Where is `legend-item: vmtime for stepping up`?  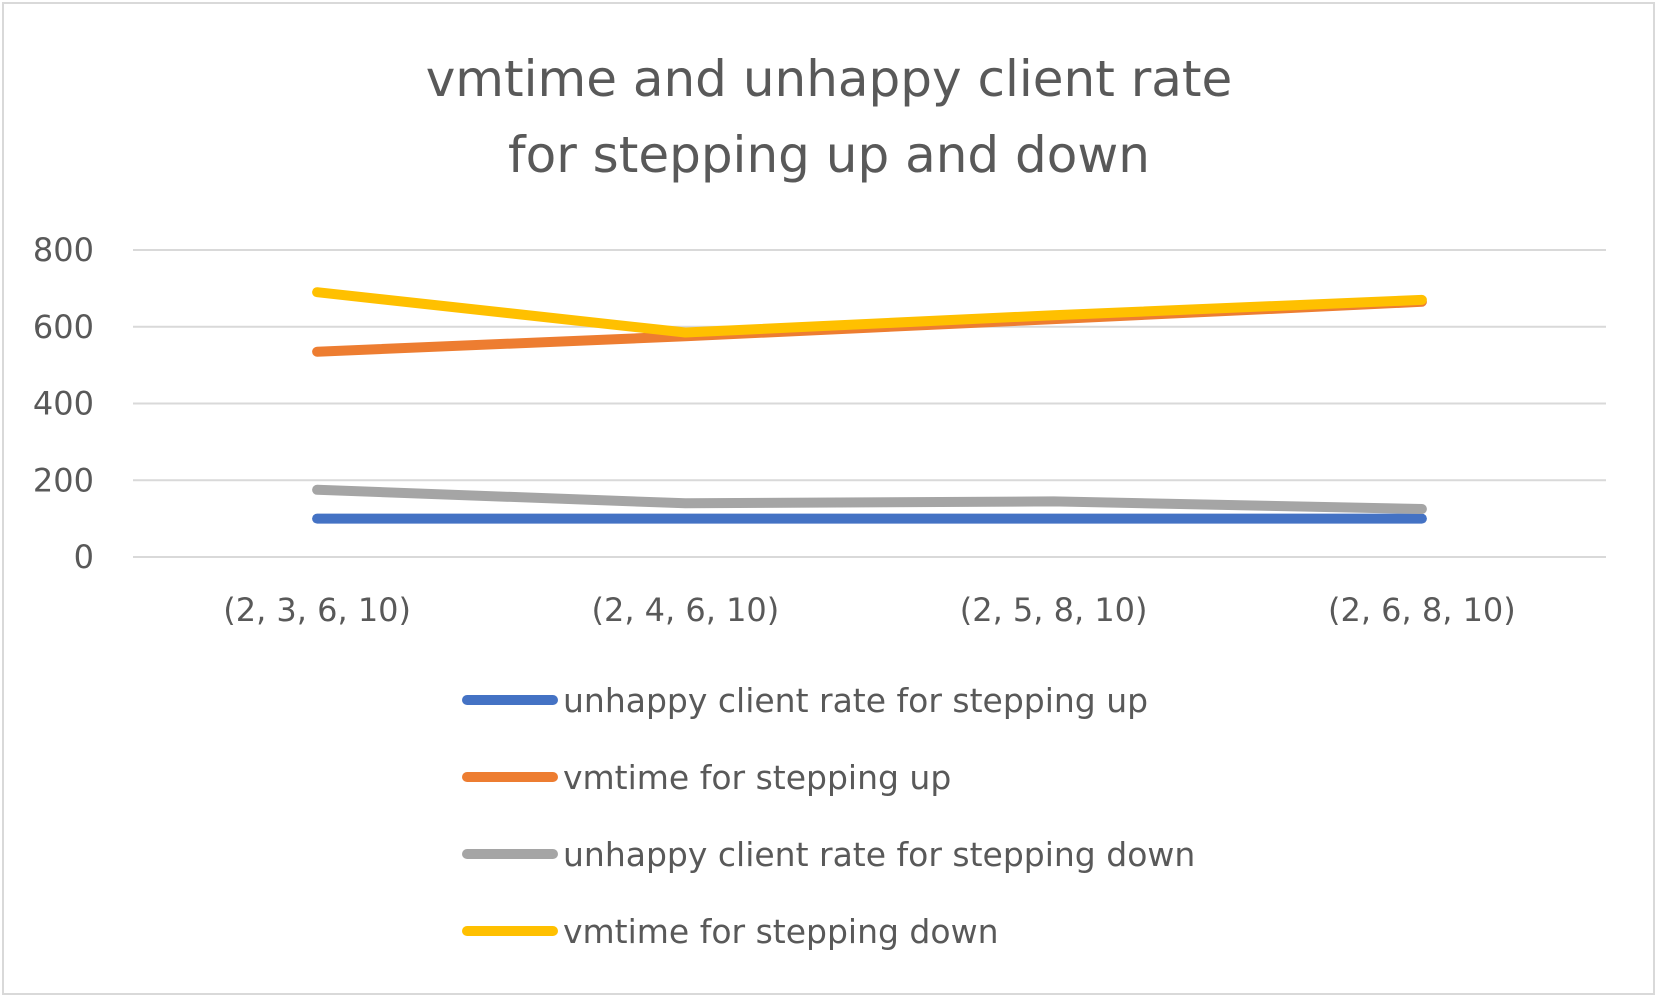 legend-item: vmtime for stepping up is located at coordinates (706, 777).